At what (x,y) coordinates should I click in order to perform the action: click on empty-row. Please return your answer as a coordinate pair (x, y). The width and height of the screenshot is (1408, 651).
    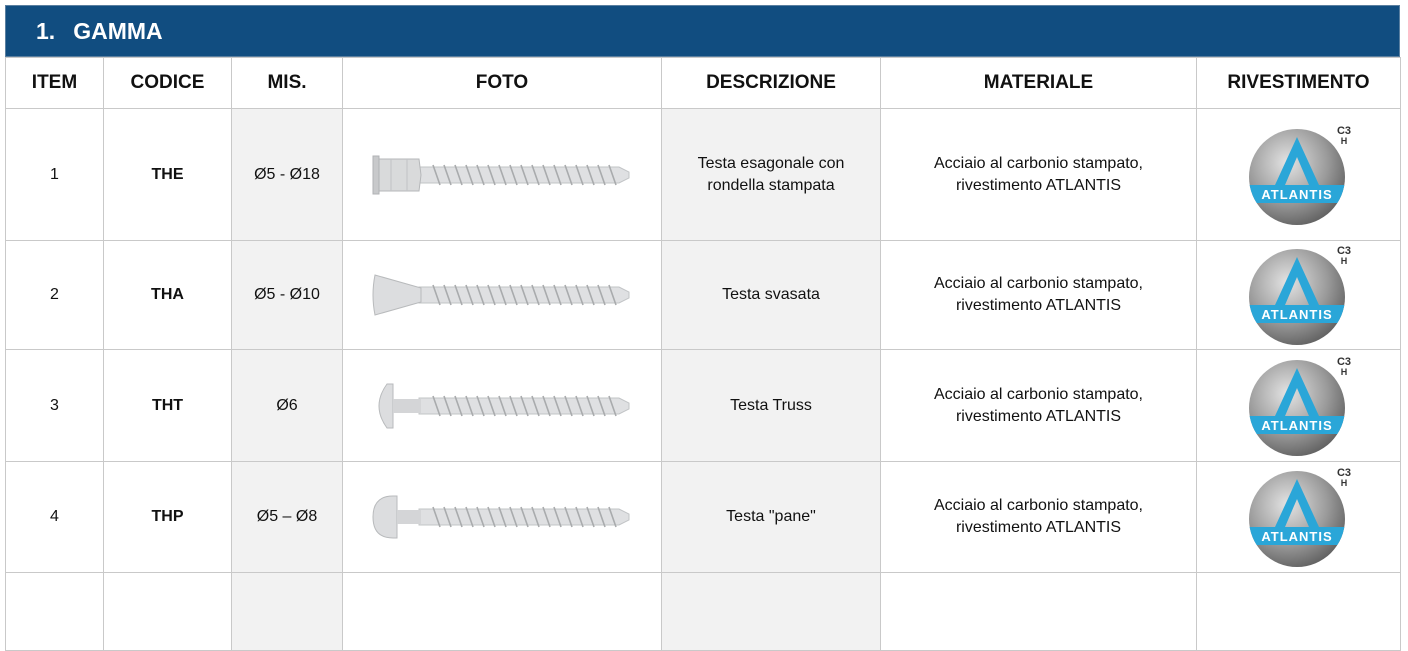
    Looking at the image, I should click on (703, 611).